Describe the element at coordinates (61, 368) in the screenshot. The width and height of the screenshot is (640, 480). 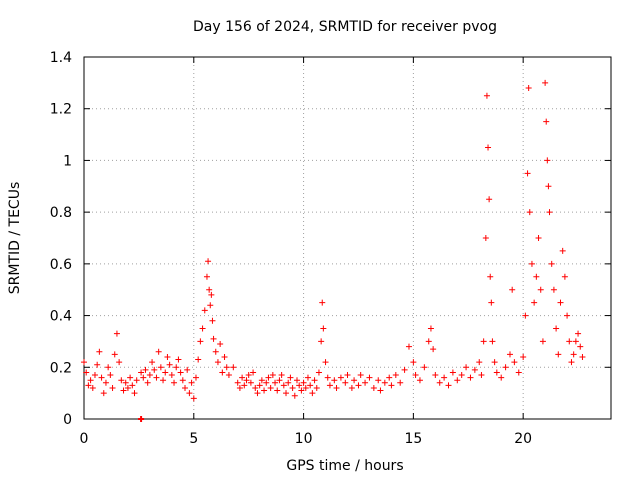
I see `y-tick-label: 0.2` at that location.